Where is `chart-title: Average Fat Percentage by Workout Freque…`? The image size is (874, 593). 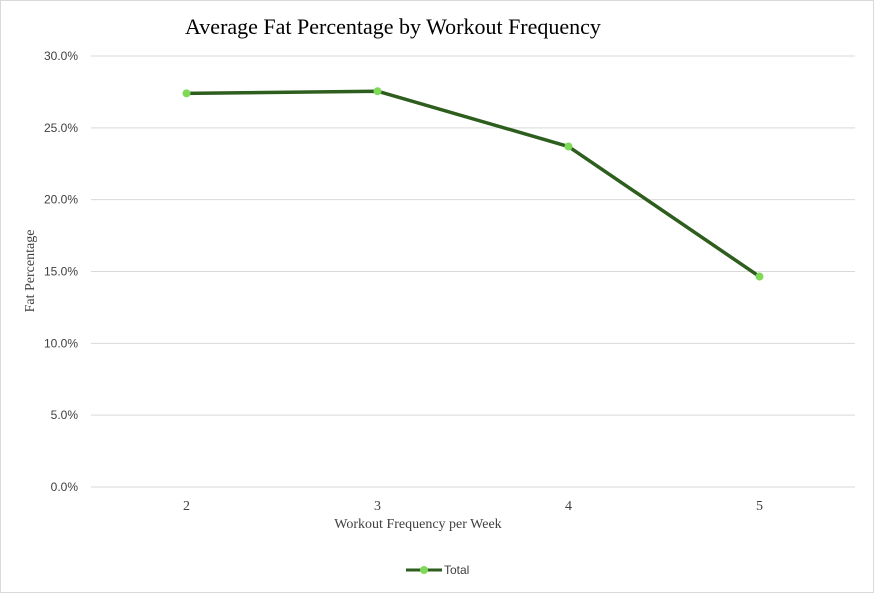
chart-title: Average Fat Percentage by Workout Freque… is located at coordinates (393, 26).